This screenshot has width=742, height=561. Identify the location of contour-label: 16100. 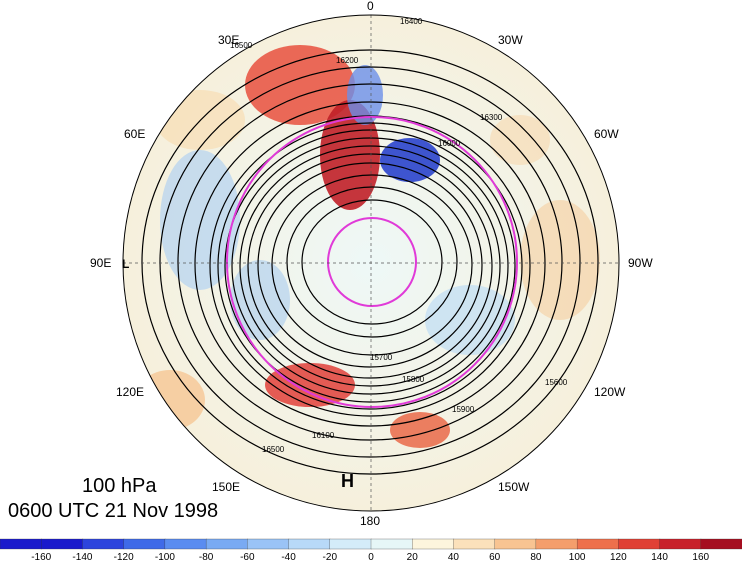
(323, 435).